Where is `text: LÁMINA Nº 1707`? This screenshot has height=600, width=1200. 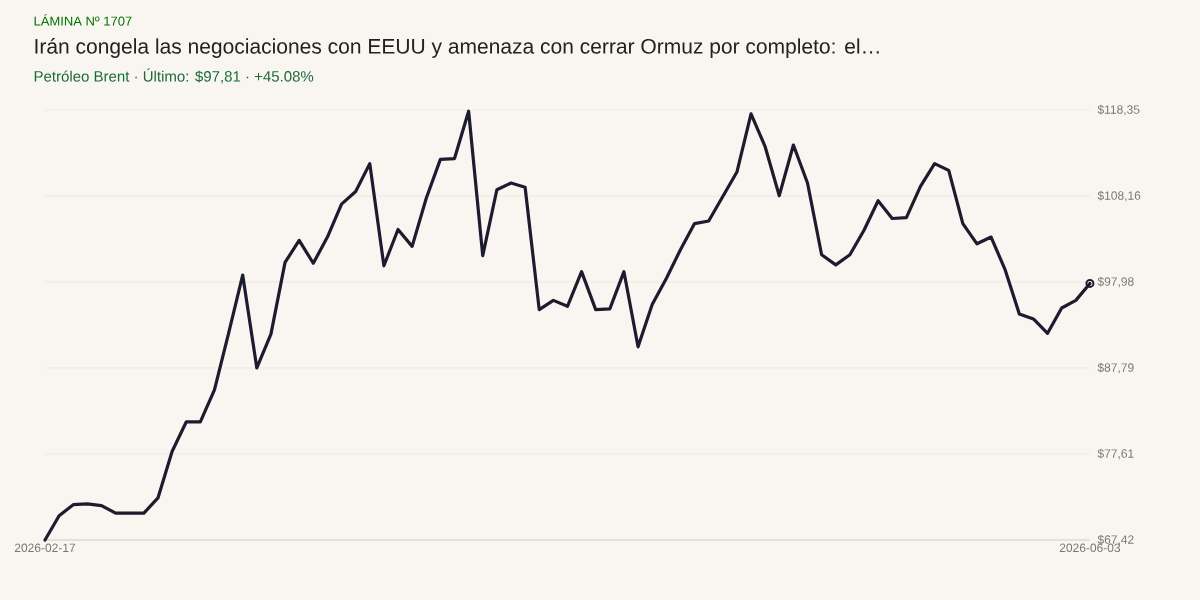
text: LÁMINA Nº 1707 is located at coordinates (83, 20).